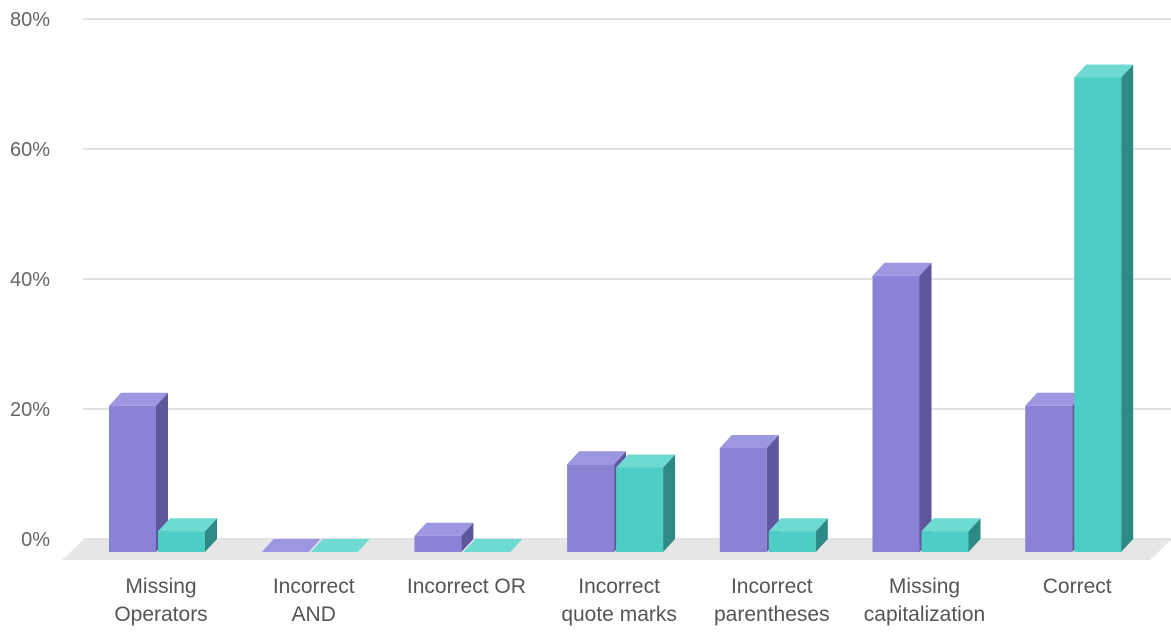  What do you see at coordinates (30, 20) in the screenshot?
I see `y-tick-label: 80%` at bounding box center [30, 20].